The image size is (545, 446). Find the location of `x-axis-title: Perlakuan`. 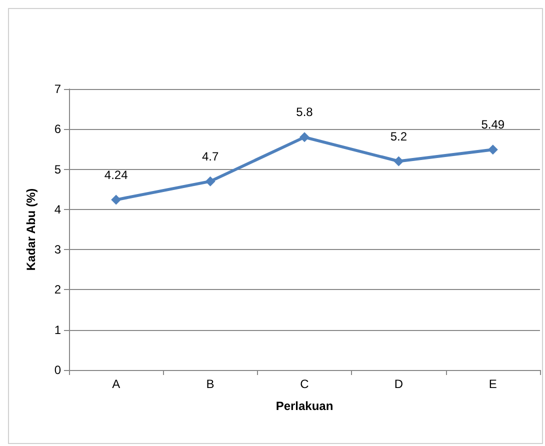

x-axis-title: Perlakuan is located at coordinates (305, 406).